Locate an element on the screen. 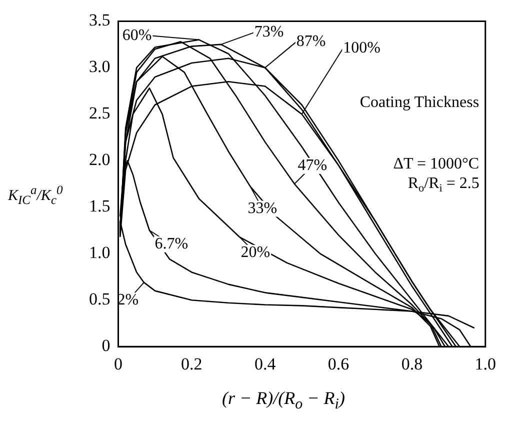 The height and width of the screenshot is (442, 507). annotation: 87% is located at coordinates (311, 41).